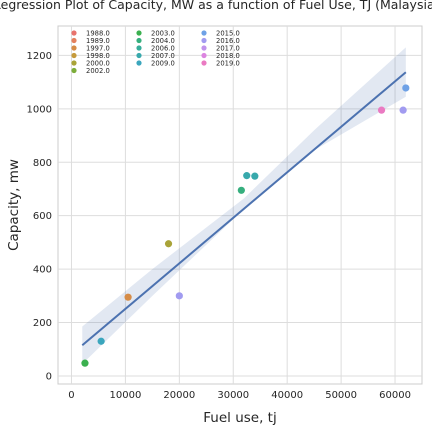 Image resolution: width=432 pixels, height=436 pixels. Describe the element at coordinates (14, 205) in the screenshot. I see `y-axis-label: Capacity, mw` at that location.